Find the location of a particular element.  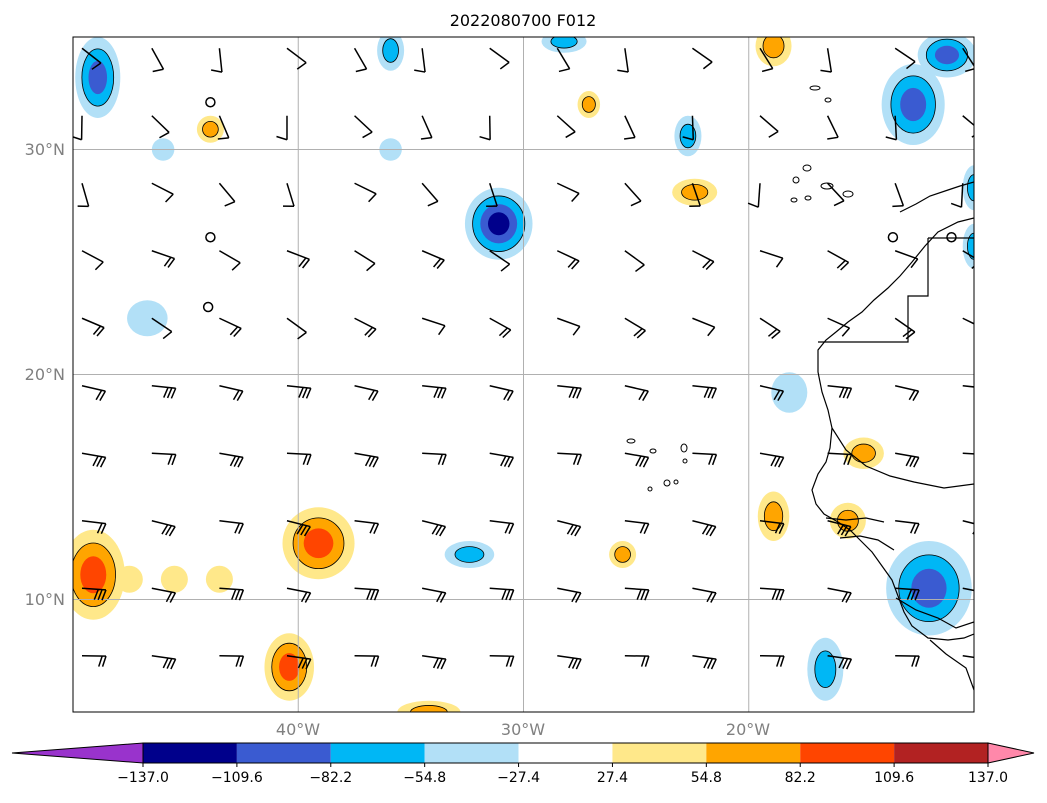

colorbar-label-7: 82.2 is located at coordinates (800, 778).